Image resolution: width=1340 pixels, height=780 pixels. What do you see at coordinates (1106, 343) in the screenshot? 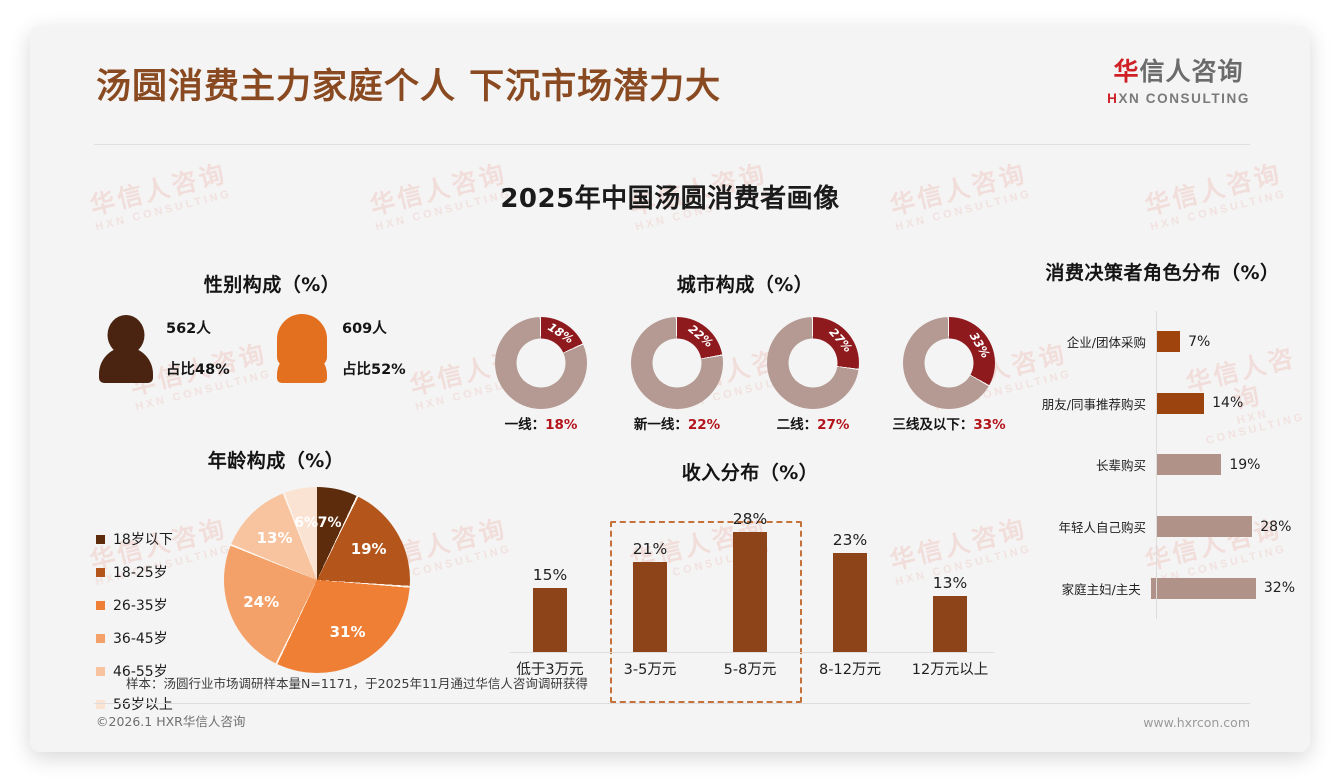
I see `role-name: 企业/团体采购` at bounding box center [1106, 343].